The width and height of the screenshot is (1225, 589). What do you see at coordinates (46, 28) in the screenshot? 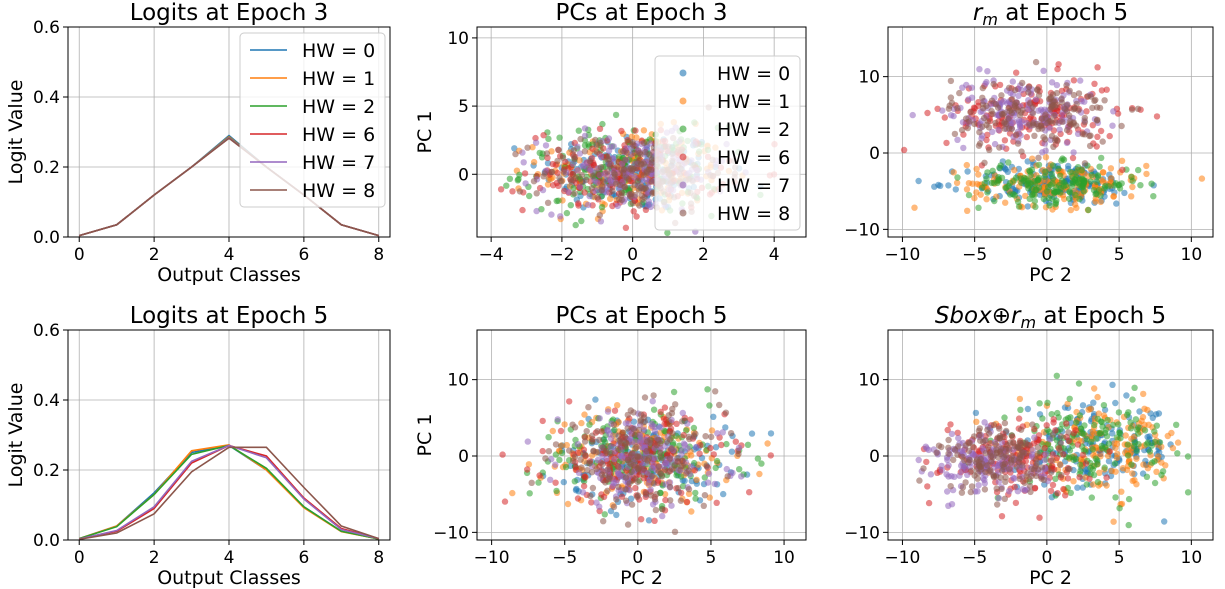
I see `y-tick-label: 0.6` at bounding box center [46, 28].